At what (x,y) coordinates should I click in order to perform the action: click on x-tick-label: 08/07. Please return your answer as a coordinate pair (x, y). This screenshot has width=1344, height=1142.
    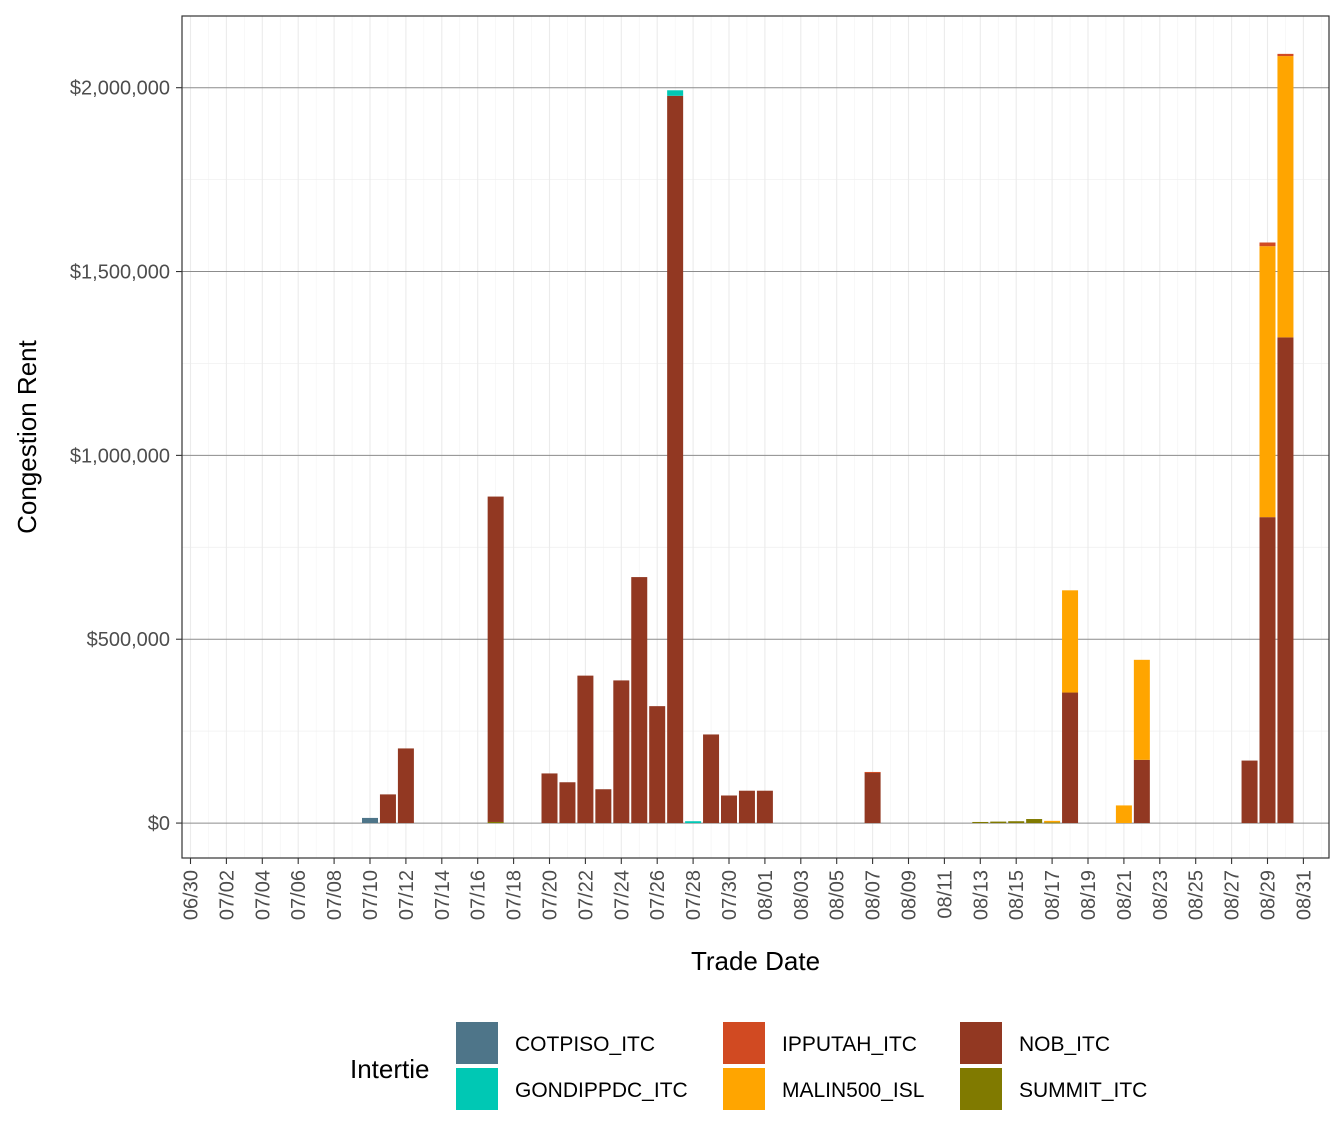
    Looking at the image, I should click on (874, 895).